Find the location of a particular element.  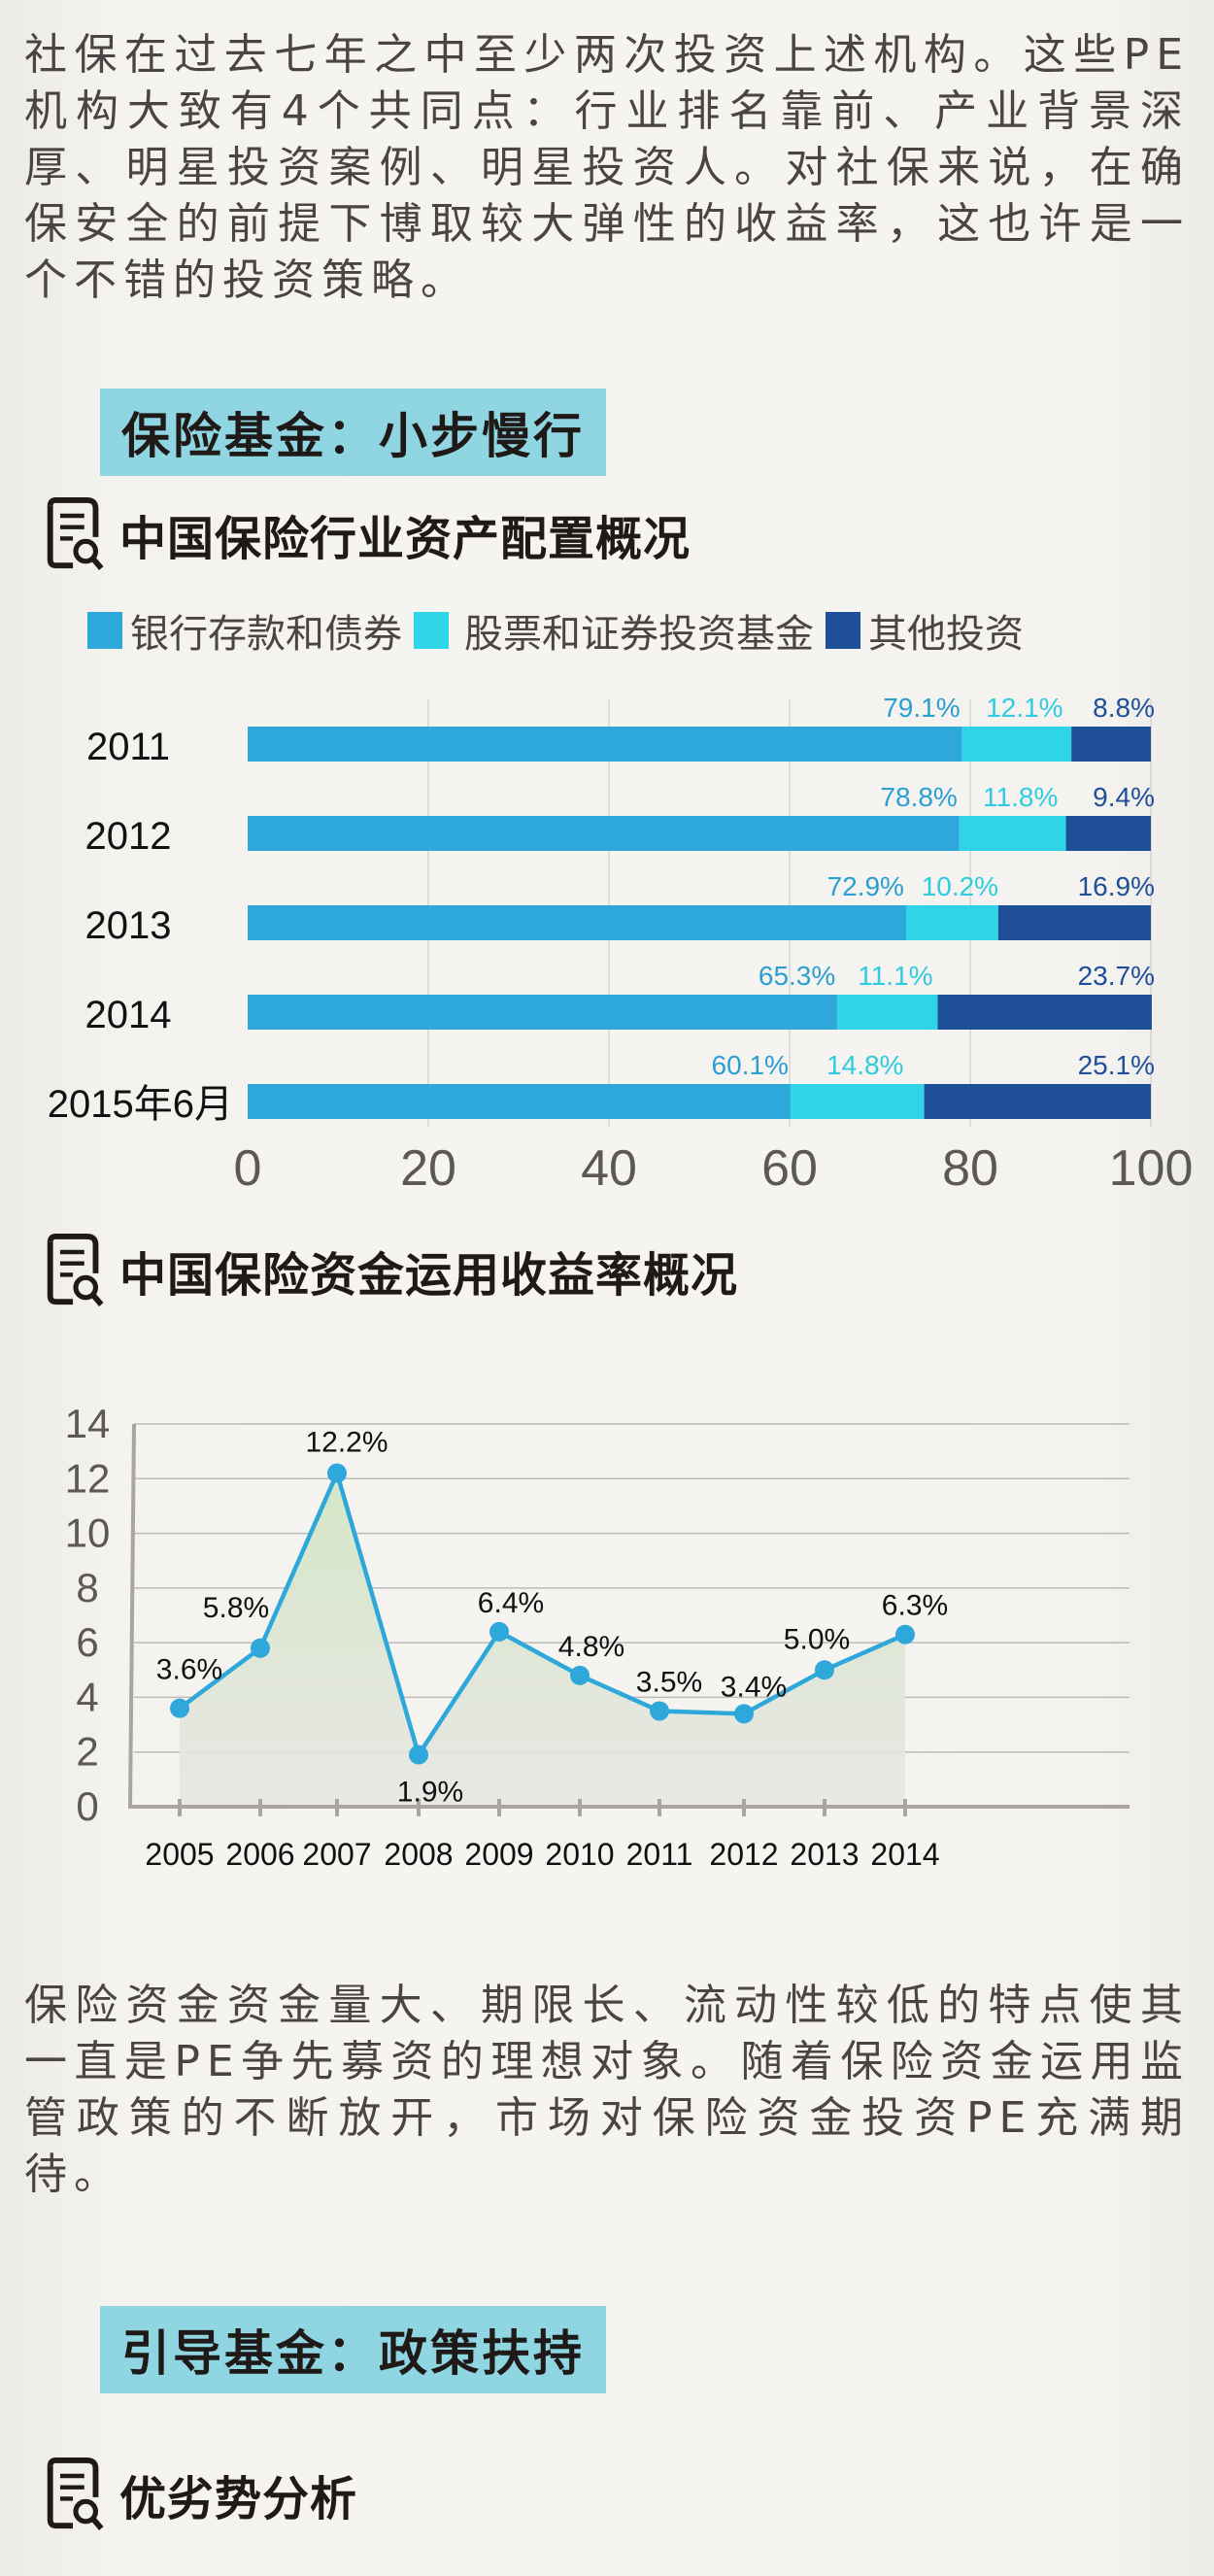

x-tick-label: 2013 is located at coordinates (824, 1854).